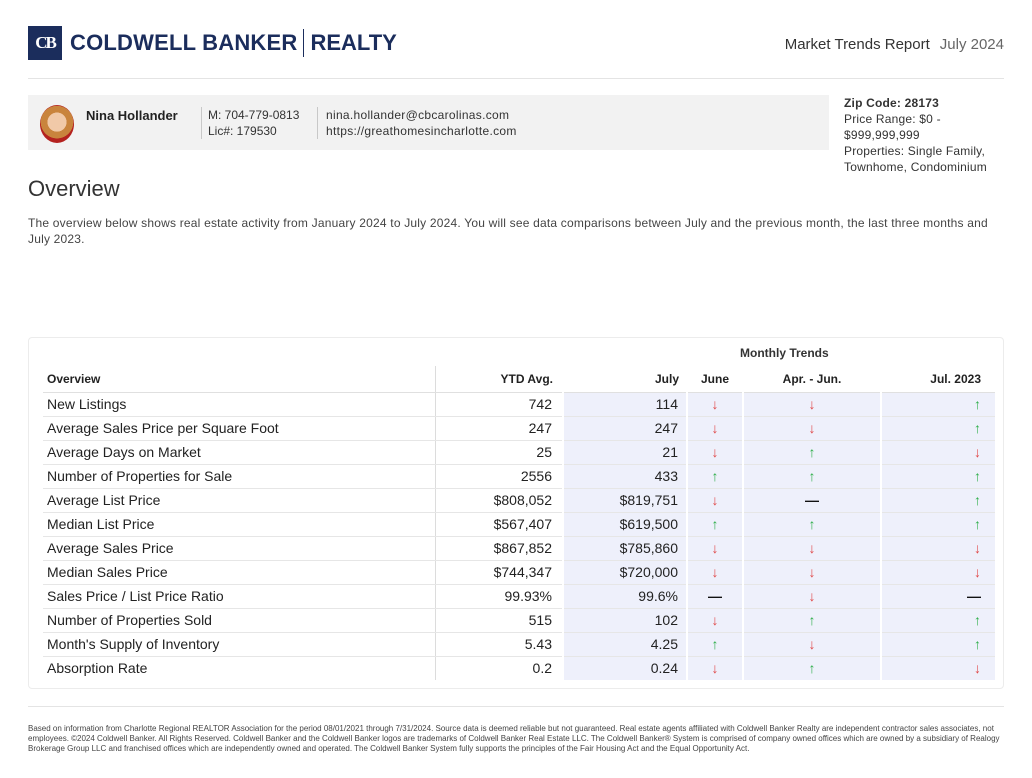 The image size is (1032, 778). Describe the element at coordinates (499, 379) in the screenshot. I see `col-header-ytd: YTD Avg.` at that location.